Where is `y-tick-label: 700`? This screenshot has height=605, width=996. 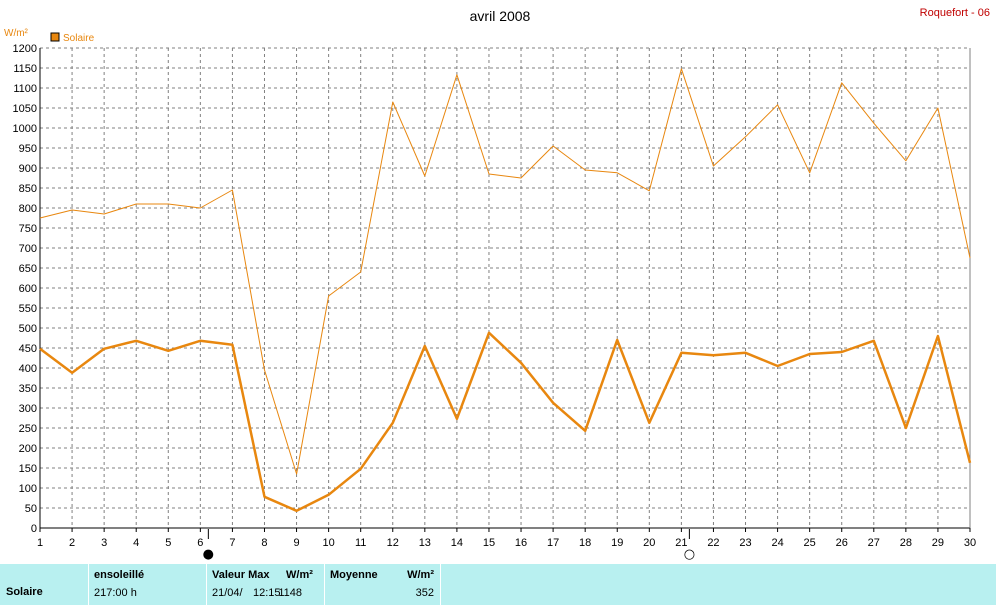
y-tick-label: 700 is located at coordinates (28, 249).